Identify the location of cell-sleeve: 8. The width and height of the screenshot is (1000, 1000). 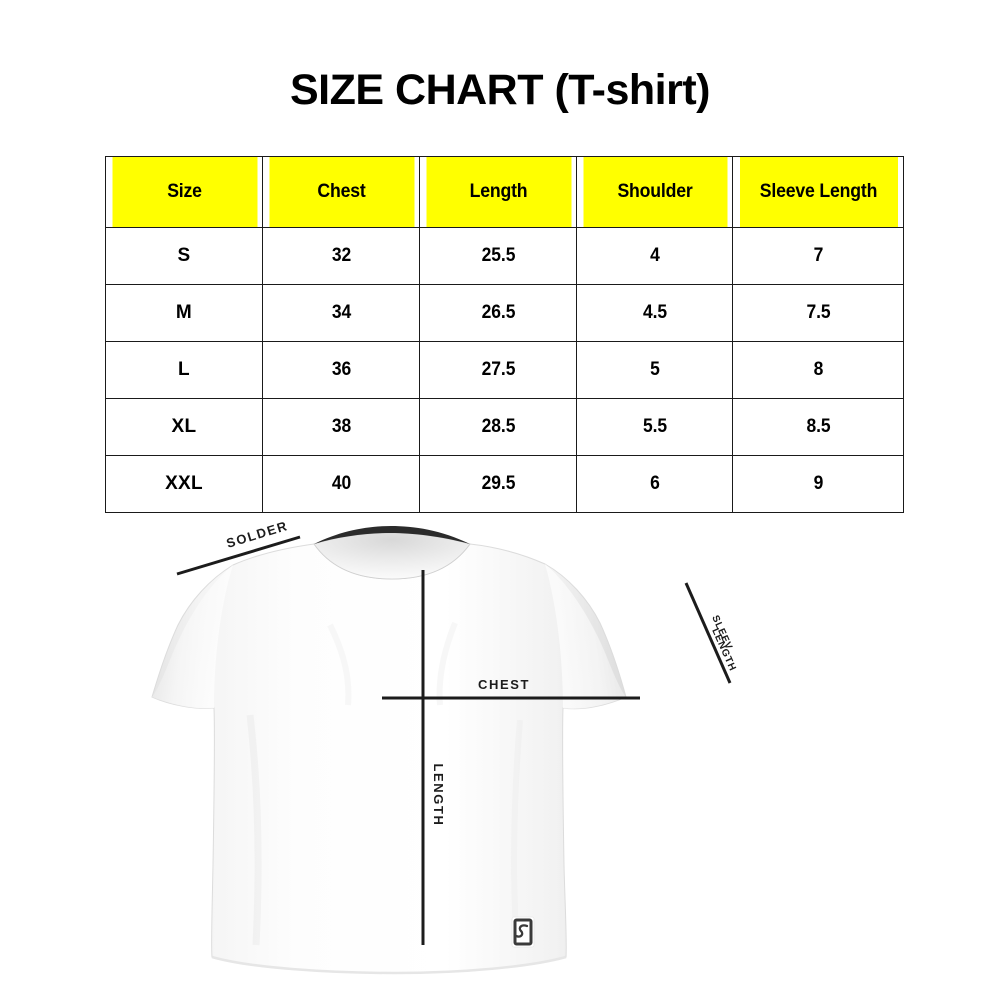
(818, 370).